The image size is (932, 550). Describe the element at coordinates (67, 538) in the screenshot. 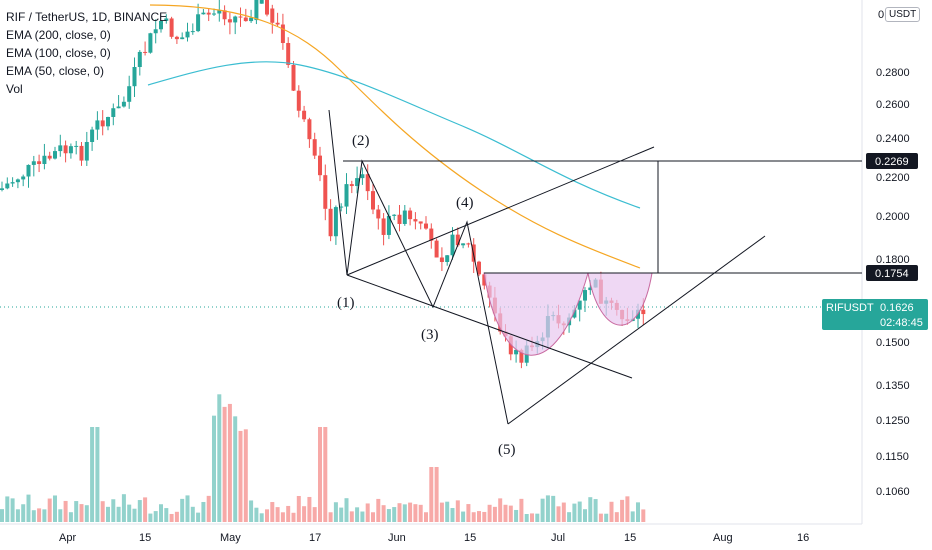

I see `time-tick: Apr` at that location.